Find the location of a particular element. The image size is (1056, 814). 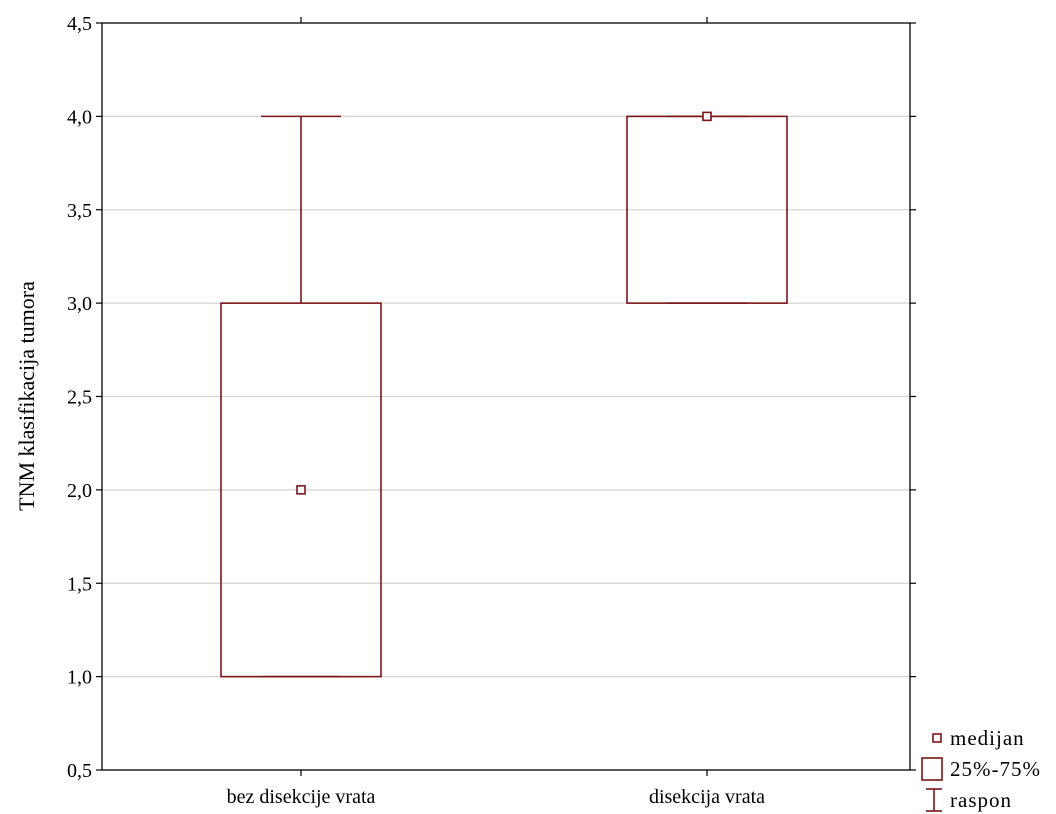

legend-box-swatch is located at coordinates (932, 769).